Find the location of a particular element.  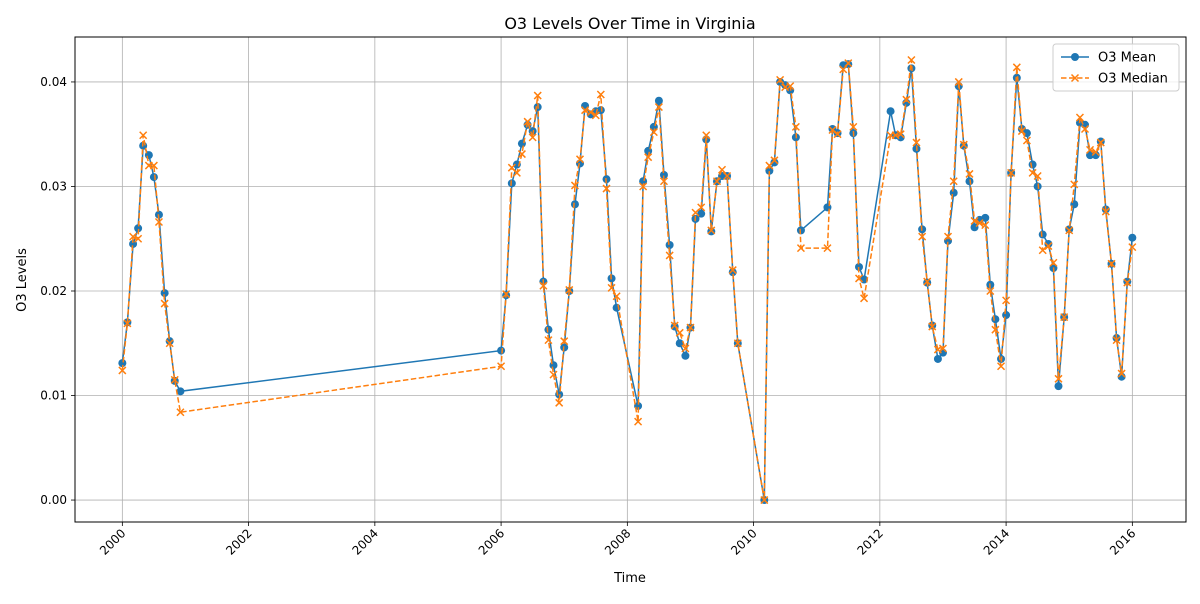

x-tick-label: 2006 is located at coordinates (491, 541).